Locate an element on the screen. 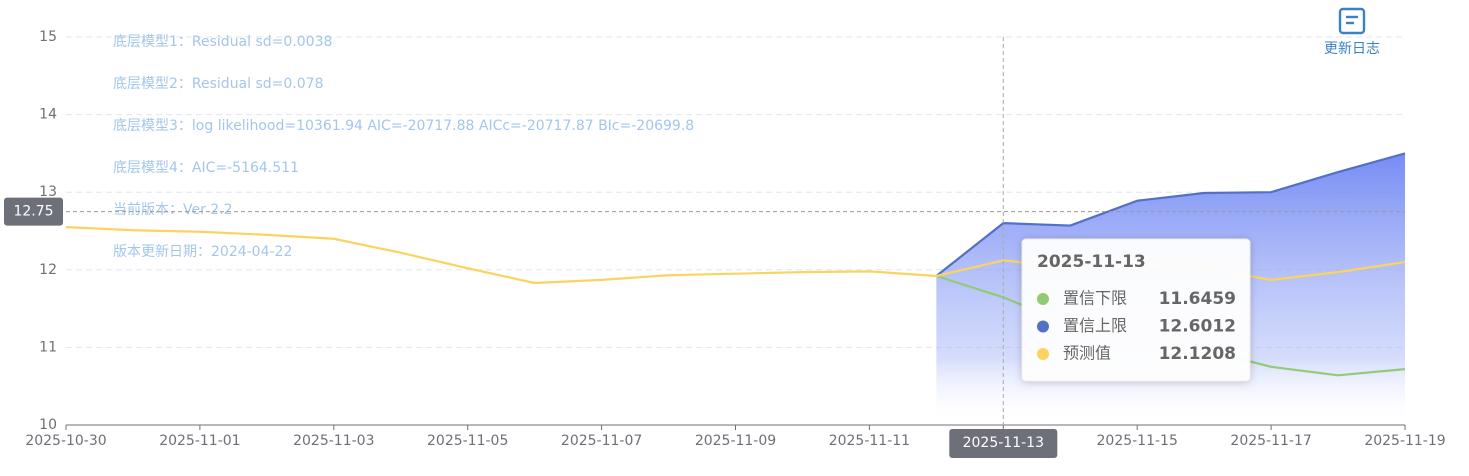  y-tick-label: 12 is located at coordinates (48, 270).